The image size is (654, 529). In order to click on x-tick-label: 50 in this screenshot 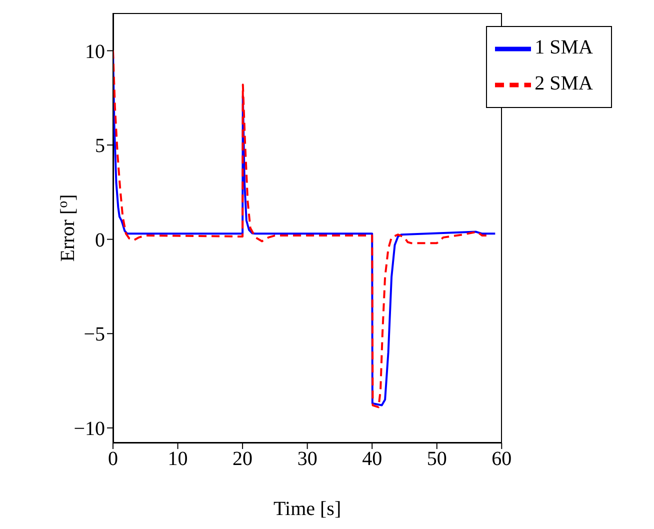, I will do `click(436, 459)`.